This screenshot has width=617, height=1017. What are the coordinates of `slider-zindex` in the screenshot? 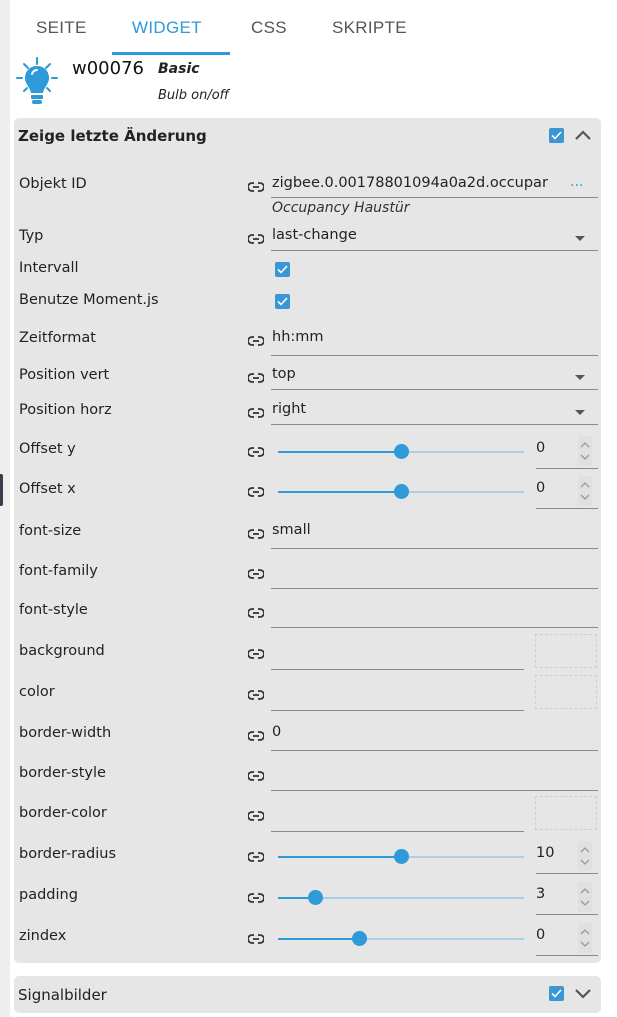 It's located at (401, 938).